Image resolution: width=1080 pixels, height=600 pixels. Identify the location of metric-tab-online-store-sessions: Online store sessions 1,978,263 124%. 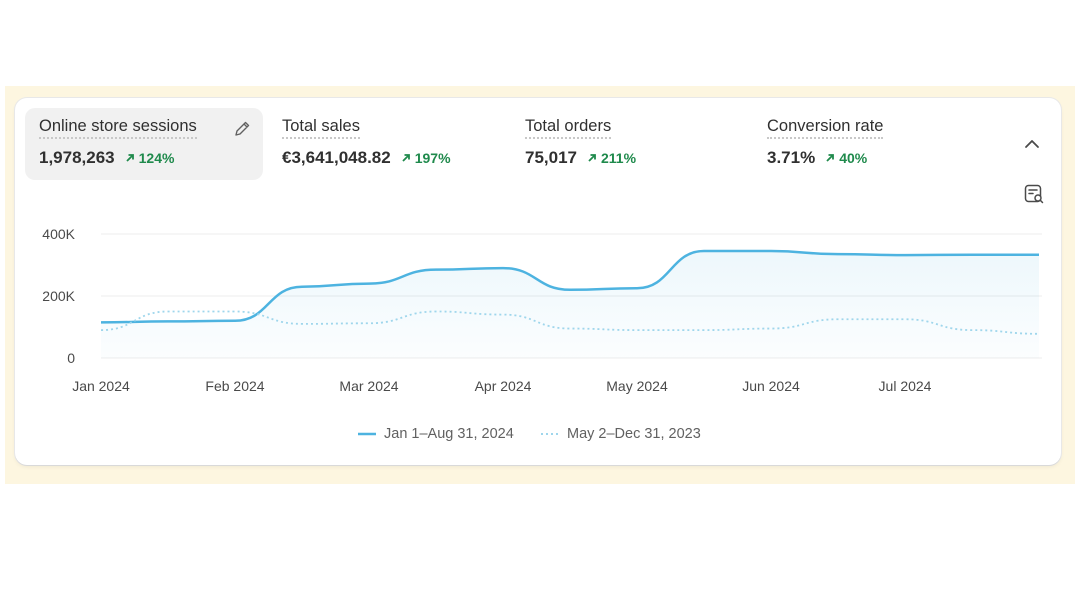
(144, 144).